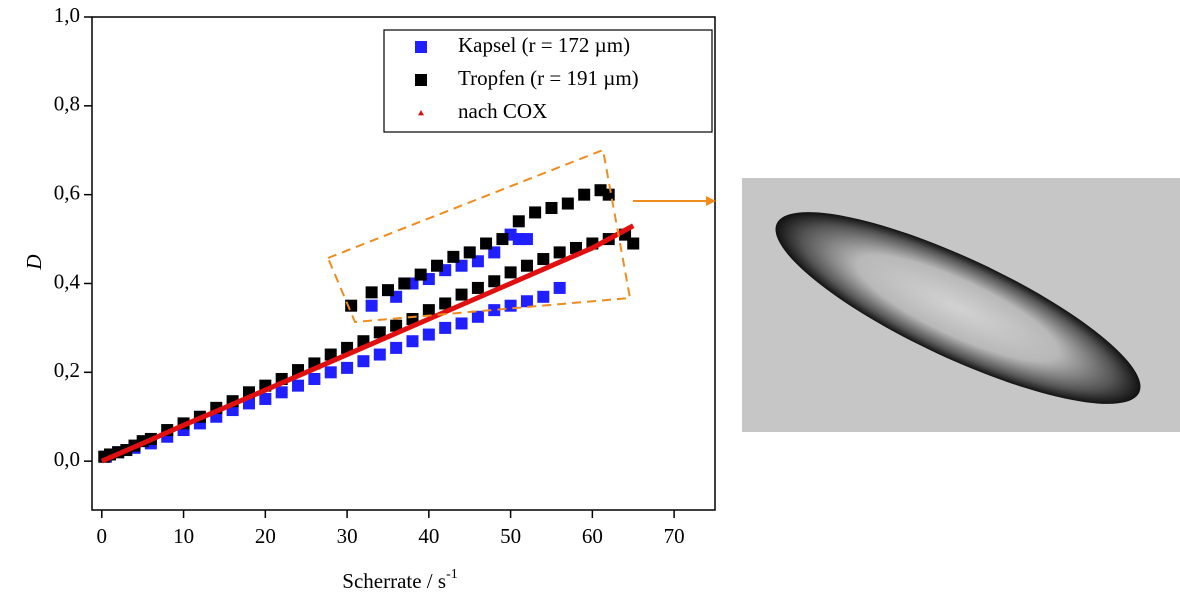 This screenshot has height=596, width=1180. Describe the element at coordinates (592, 536) in the screenshot. I see `x-tick-label: 60` at that location.